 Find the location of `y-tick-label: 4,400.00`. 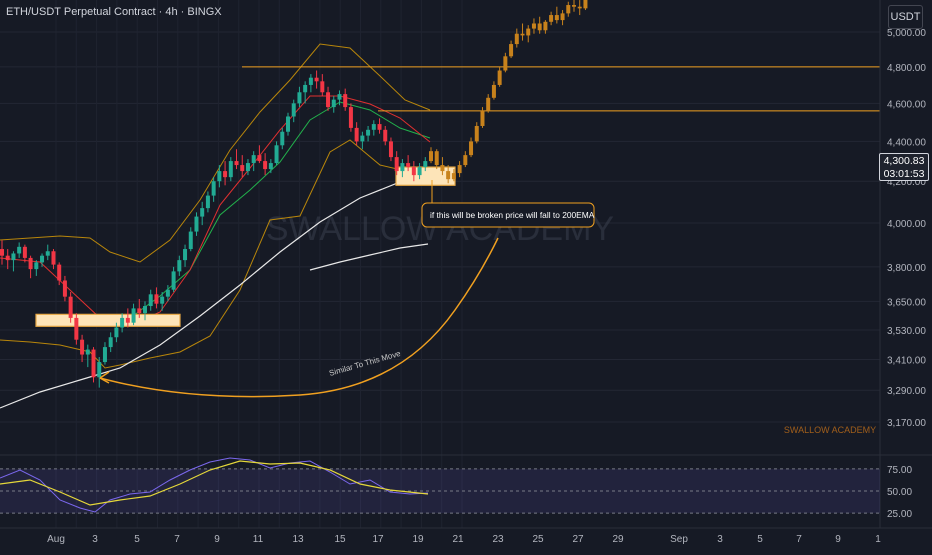

y-tick-label: 4,400.00 is located at coordinates (906, 142).